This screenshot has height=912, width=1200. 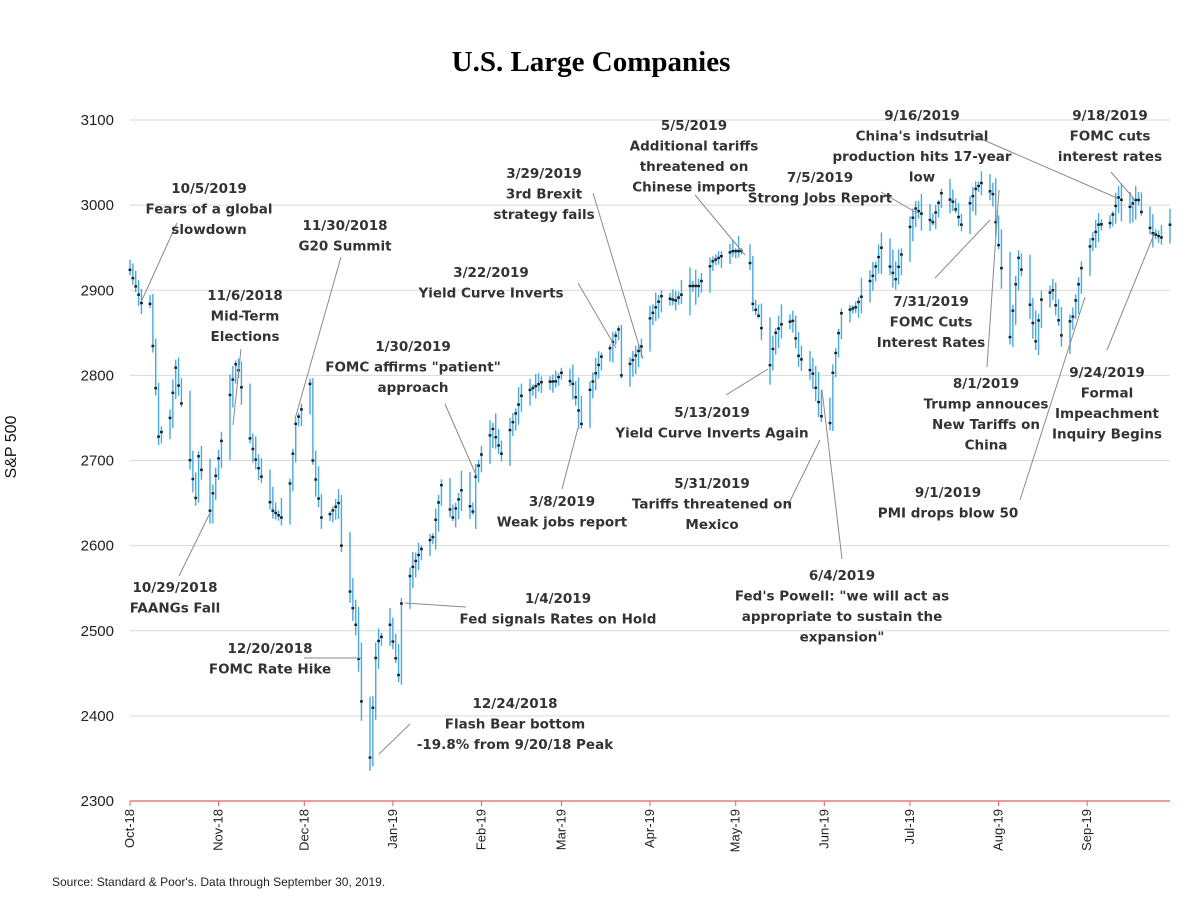 I want to click on annotation-text: FAANGs Fall, so click(x=175, y=609).